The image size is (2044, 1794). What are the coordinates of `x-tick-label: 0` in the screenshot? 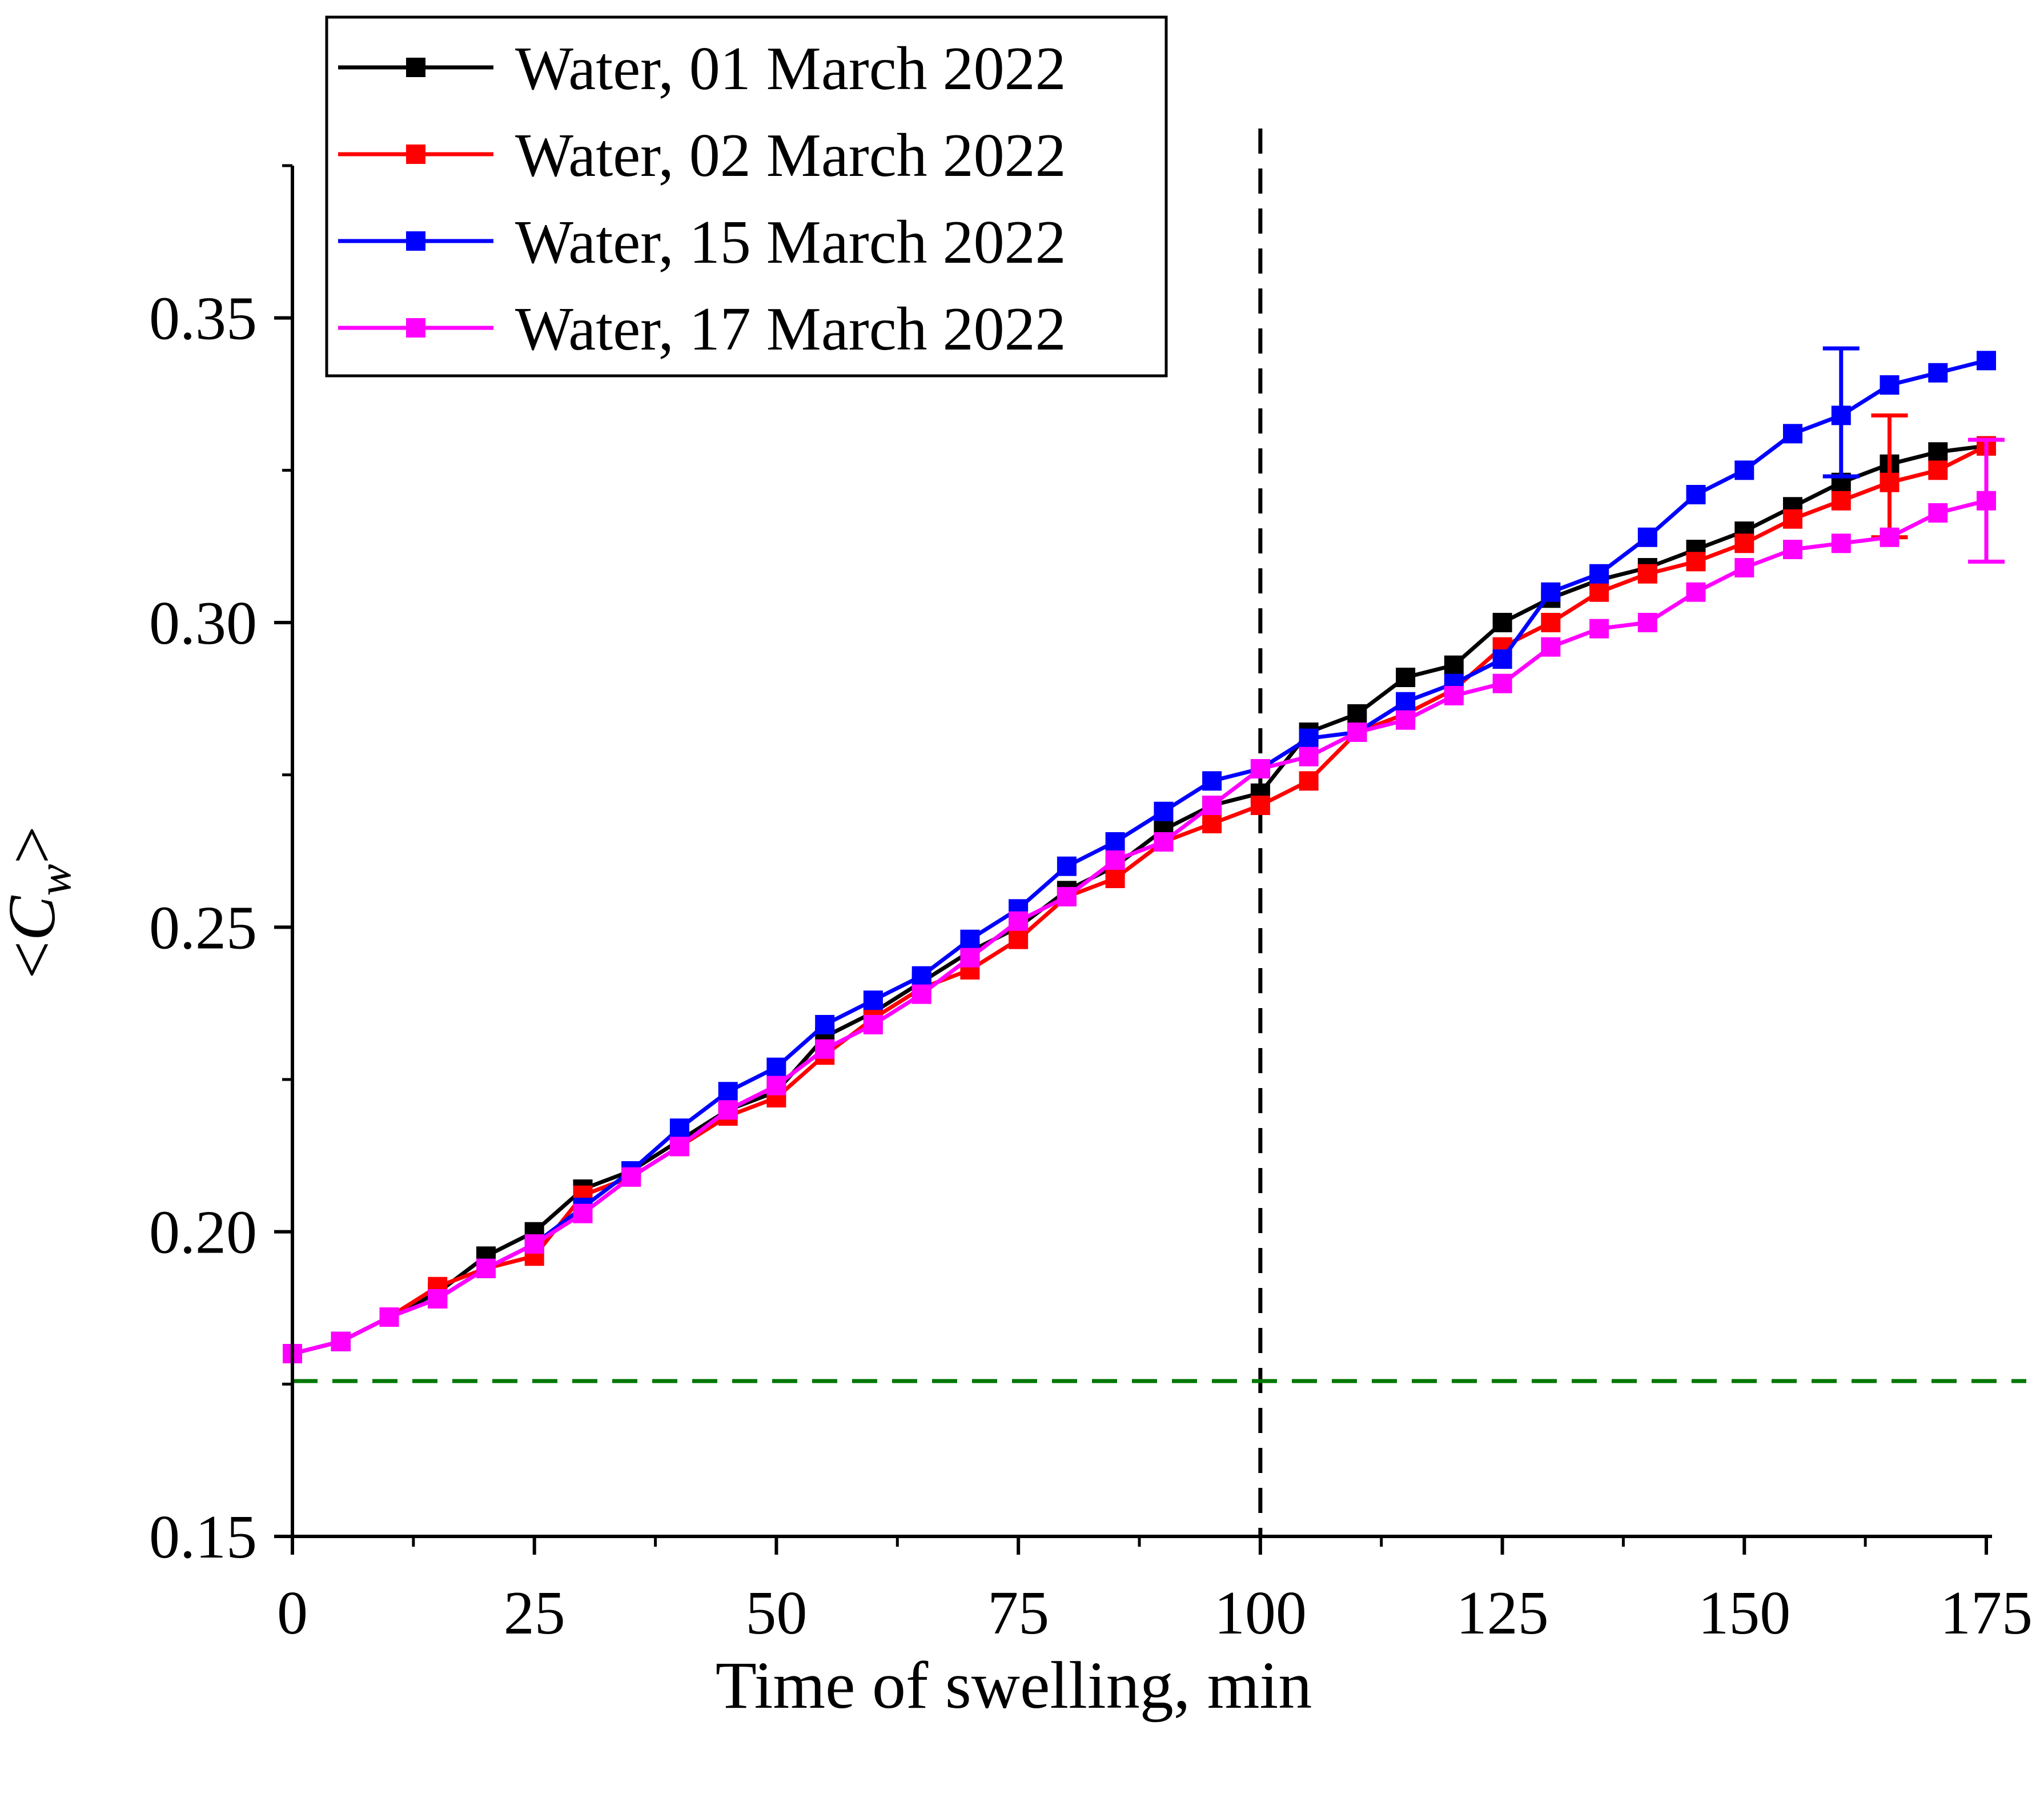 It's located at (292, 1613).